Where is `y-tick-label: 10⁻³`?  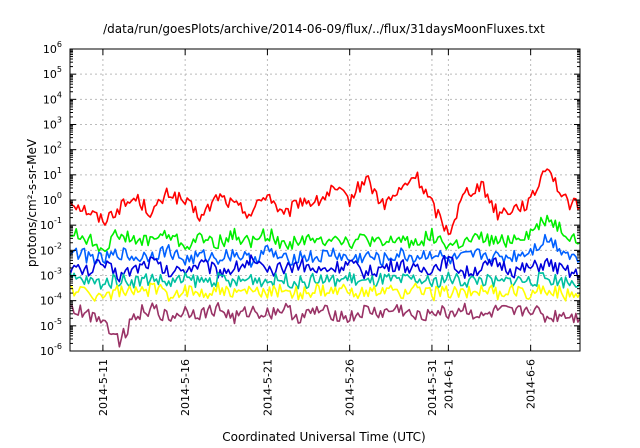 y-tick-label: 10⁻³ is located at coordinates (51, 275).